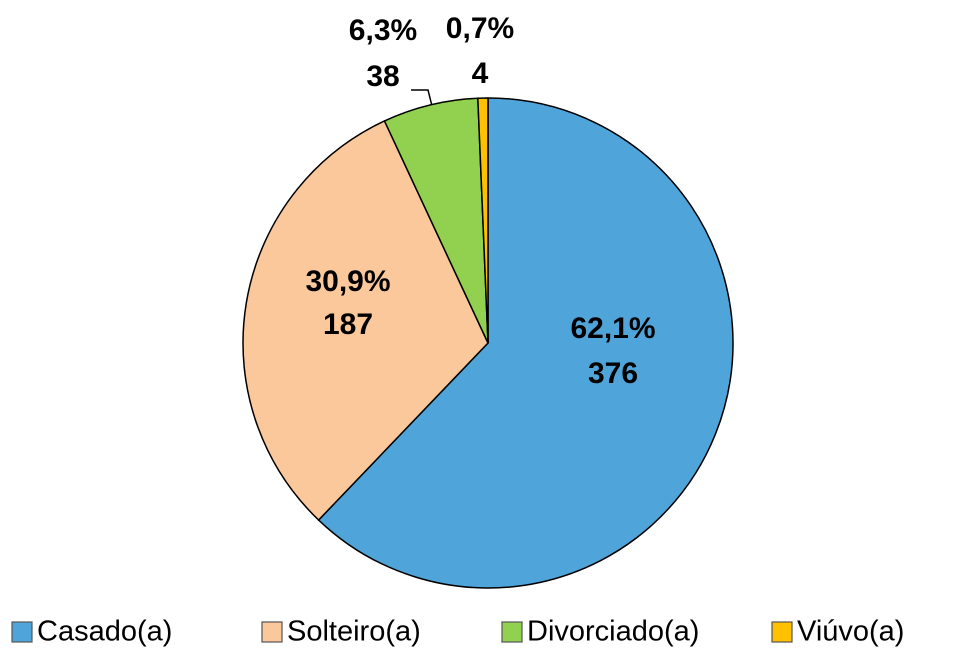  What do you see at coordinates (483, 220) in the screenshot?
I see `pie-slice` at bounding box center [483, 220].